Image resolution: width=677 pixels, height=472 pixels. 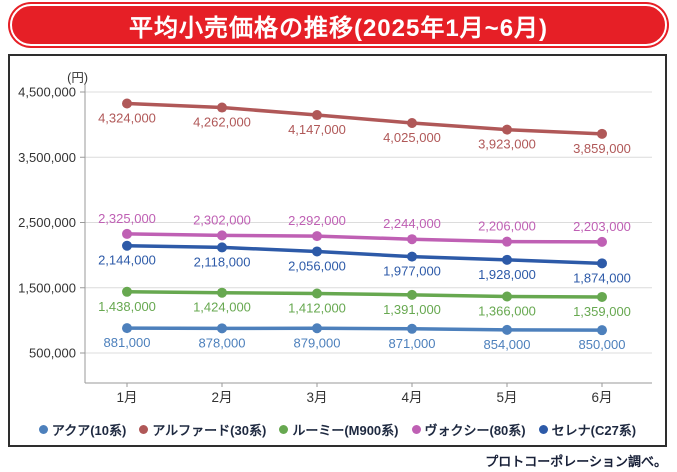 I want to click on y-axis-label: 3,500,000, so click(x=47, y=157).